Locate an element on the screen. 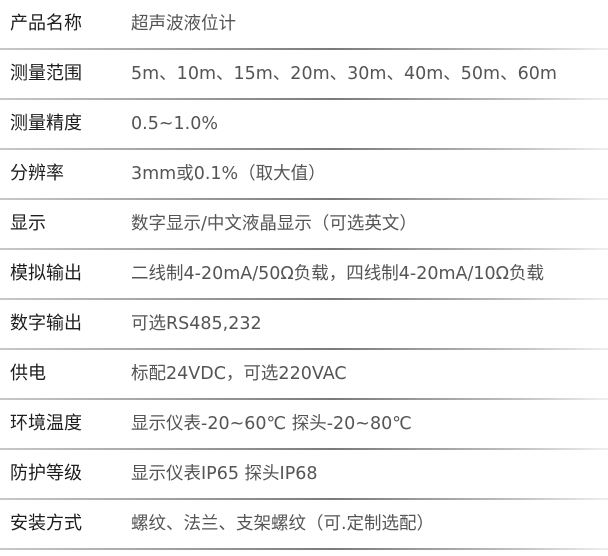  spec-row-product-name: 产品名称 超声波液位计 is located at coordinates (304, 25).